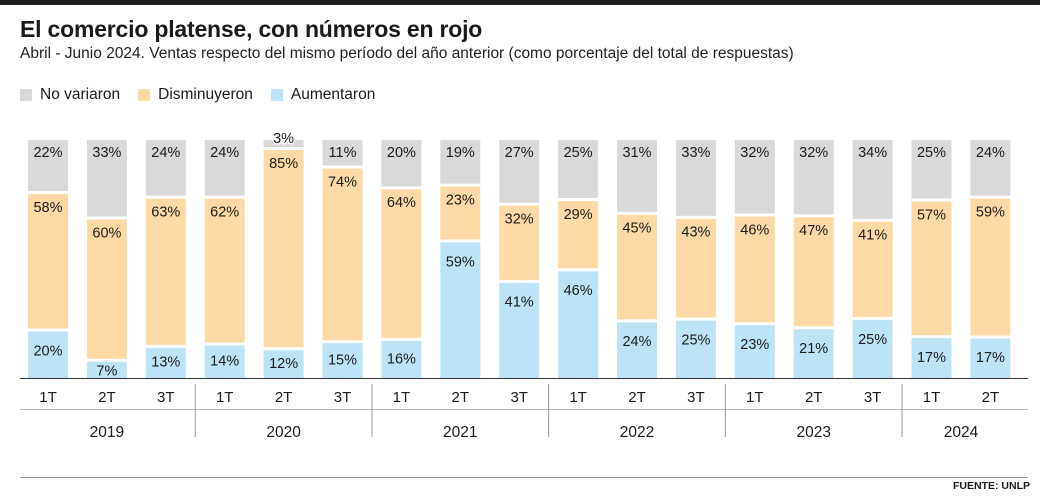 This screenshot has width=1040, height=497. Describe the element at coordinates (47, 153) in the screenshot. I see `data-label-no-variaron: 22%` at that location.